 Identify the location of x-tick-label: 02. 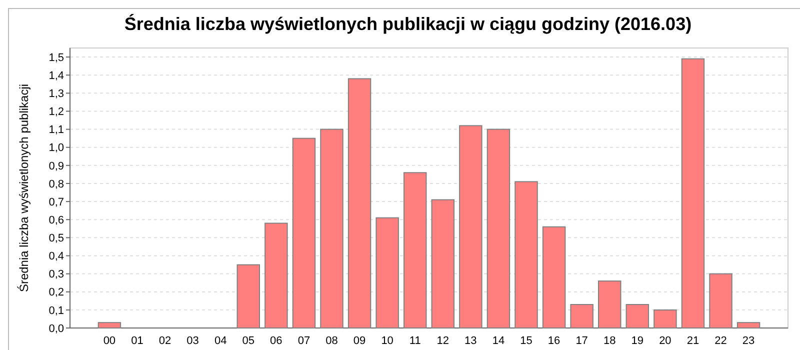
(165, 341).